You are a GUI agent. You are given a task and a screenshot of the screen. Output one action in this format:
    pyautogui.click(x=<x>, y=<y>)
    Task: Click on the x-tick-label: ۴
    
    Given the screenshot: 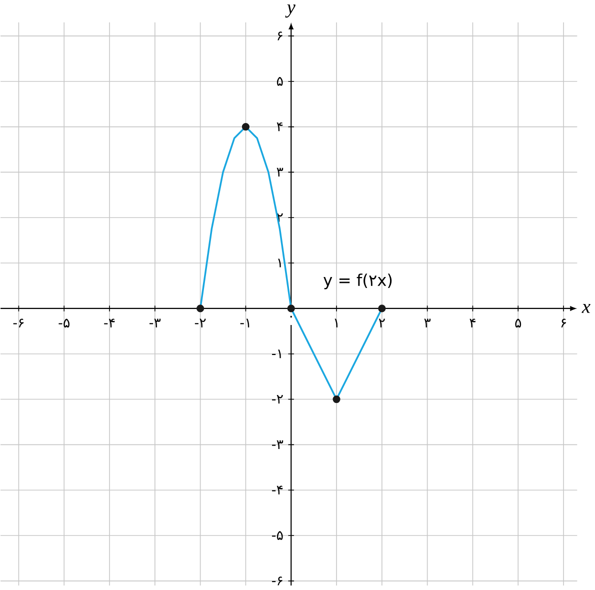 What is the action you would take?
    pyautogui.click(x=473, y=323)
    